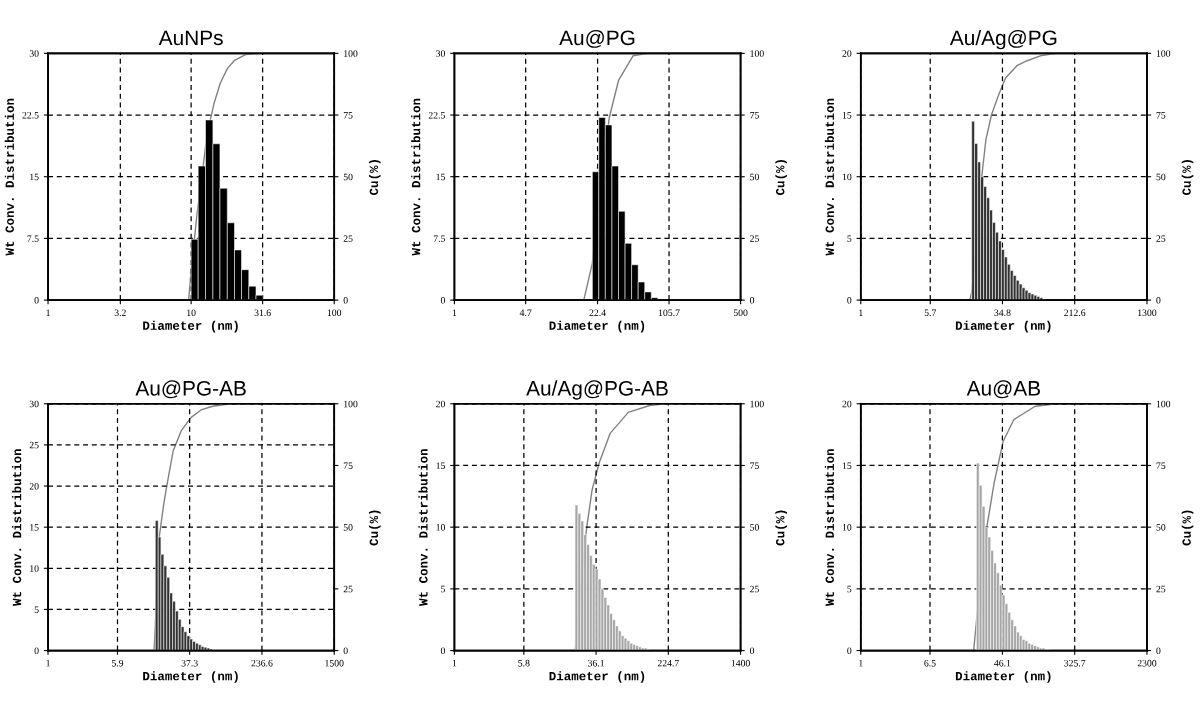  Describe the element at coordinates (190, 389) in the screenshot. I see `chart-title: Au@PG-AB` at that location.